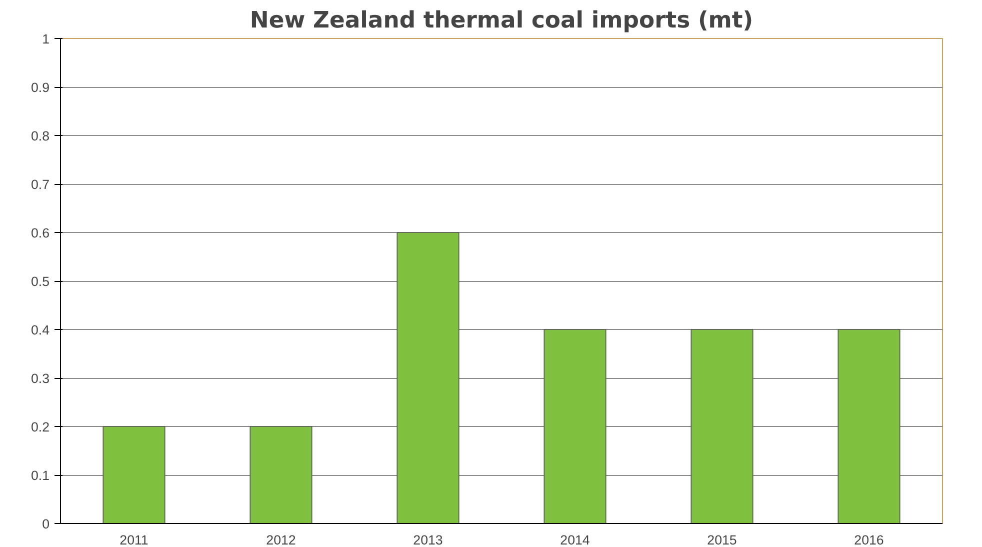  What do you see at coordinates (40, 184) in the screenshot?
I see `y-tick-label: 0.7` at bounding box center [40, 184].